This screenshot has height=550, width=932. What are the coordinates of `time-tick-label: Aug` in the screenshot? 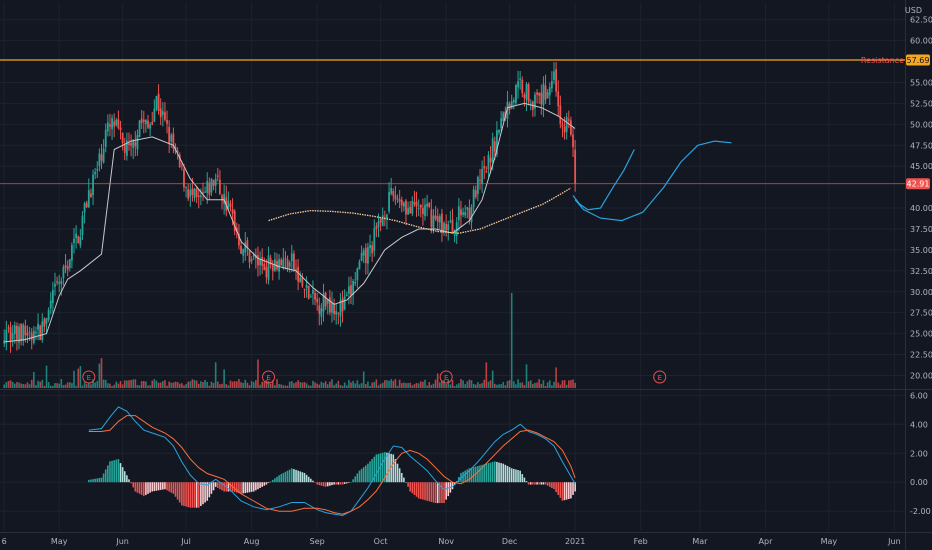 It's located at (252, 541).